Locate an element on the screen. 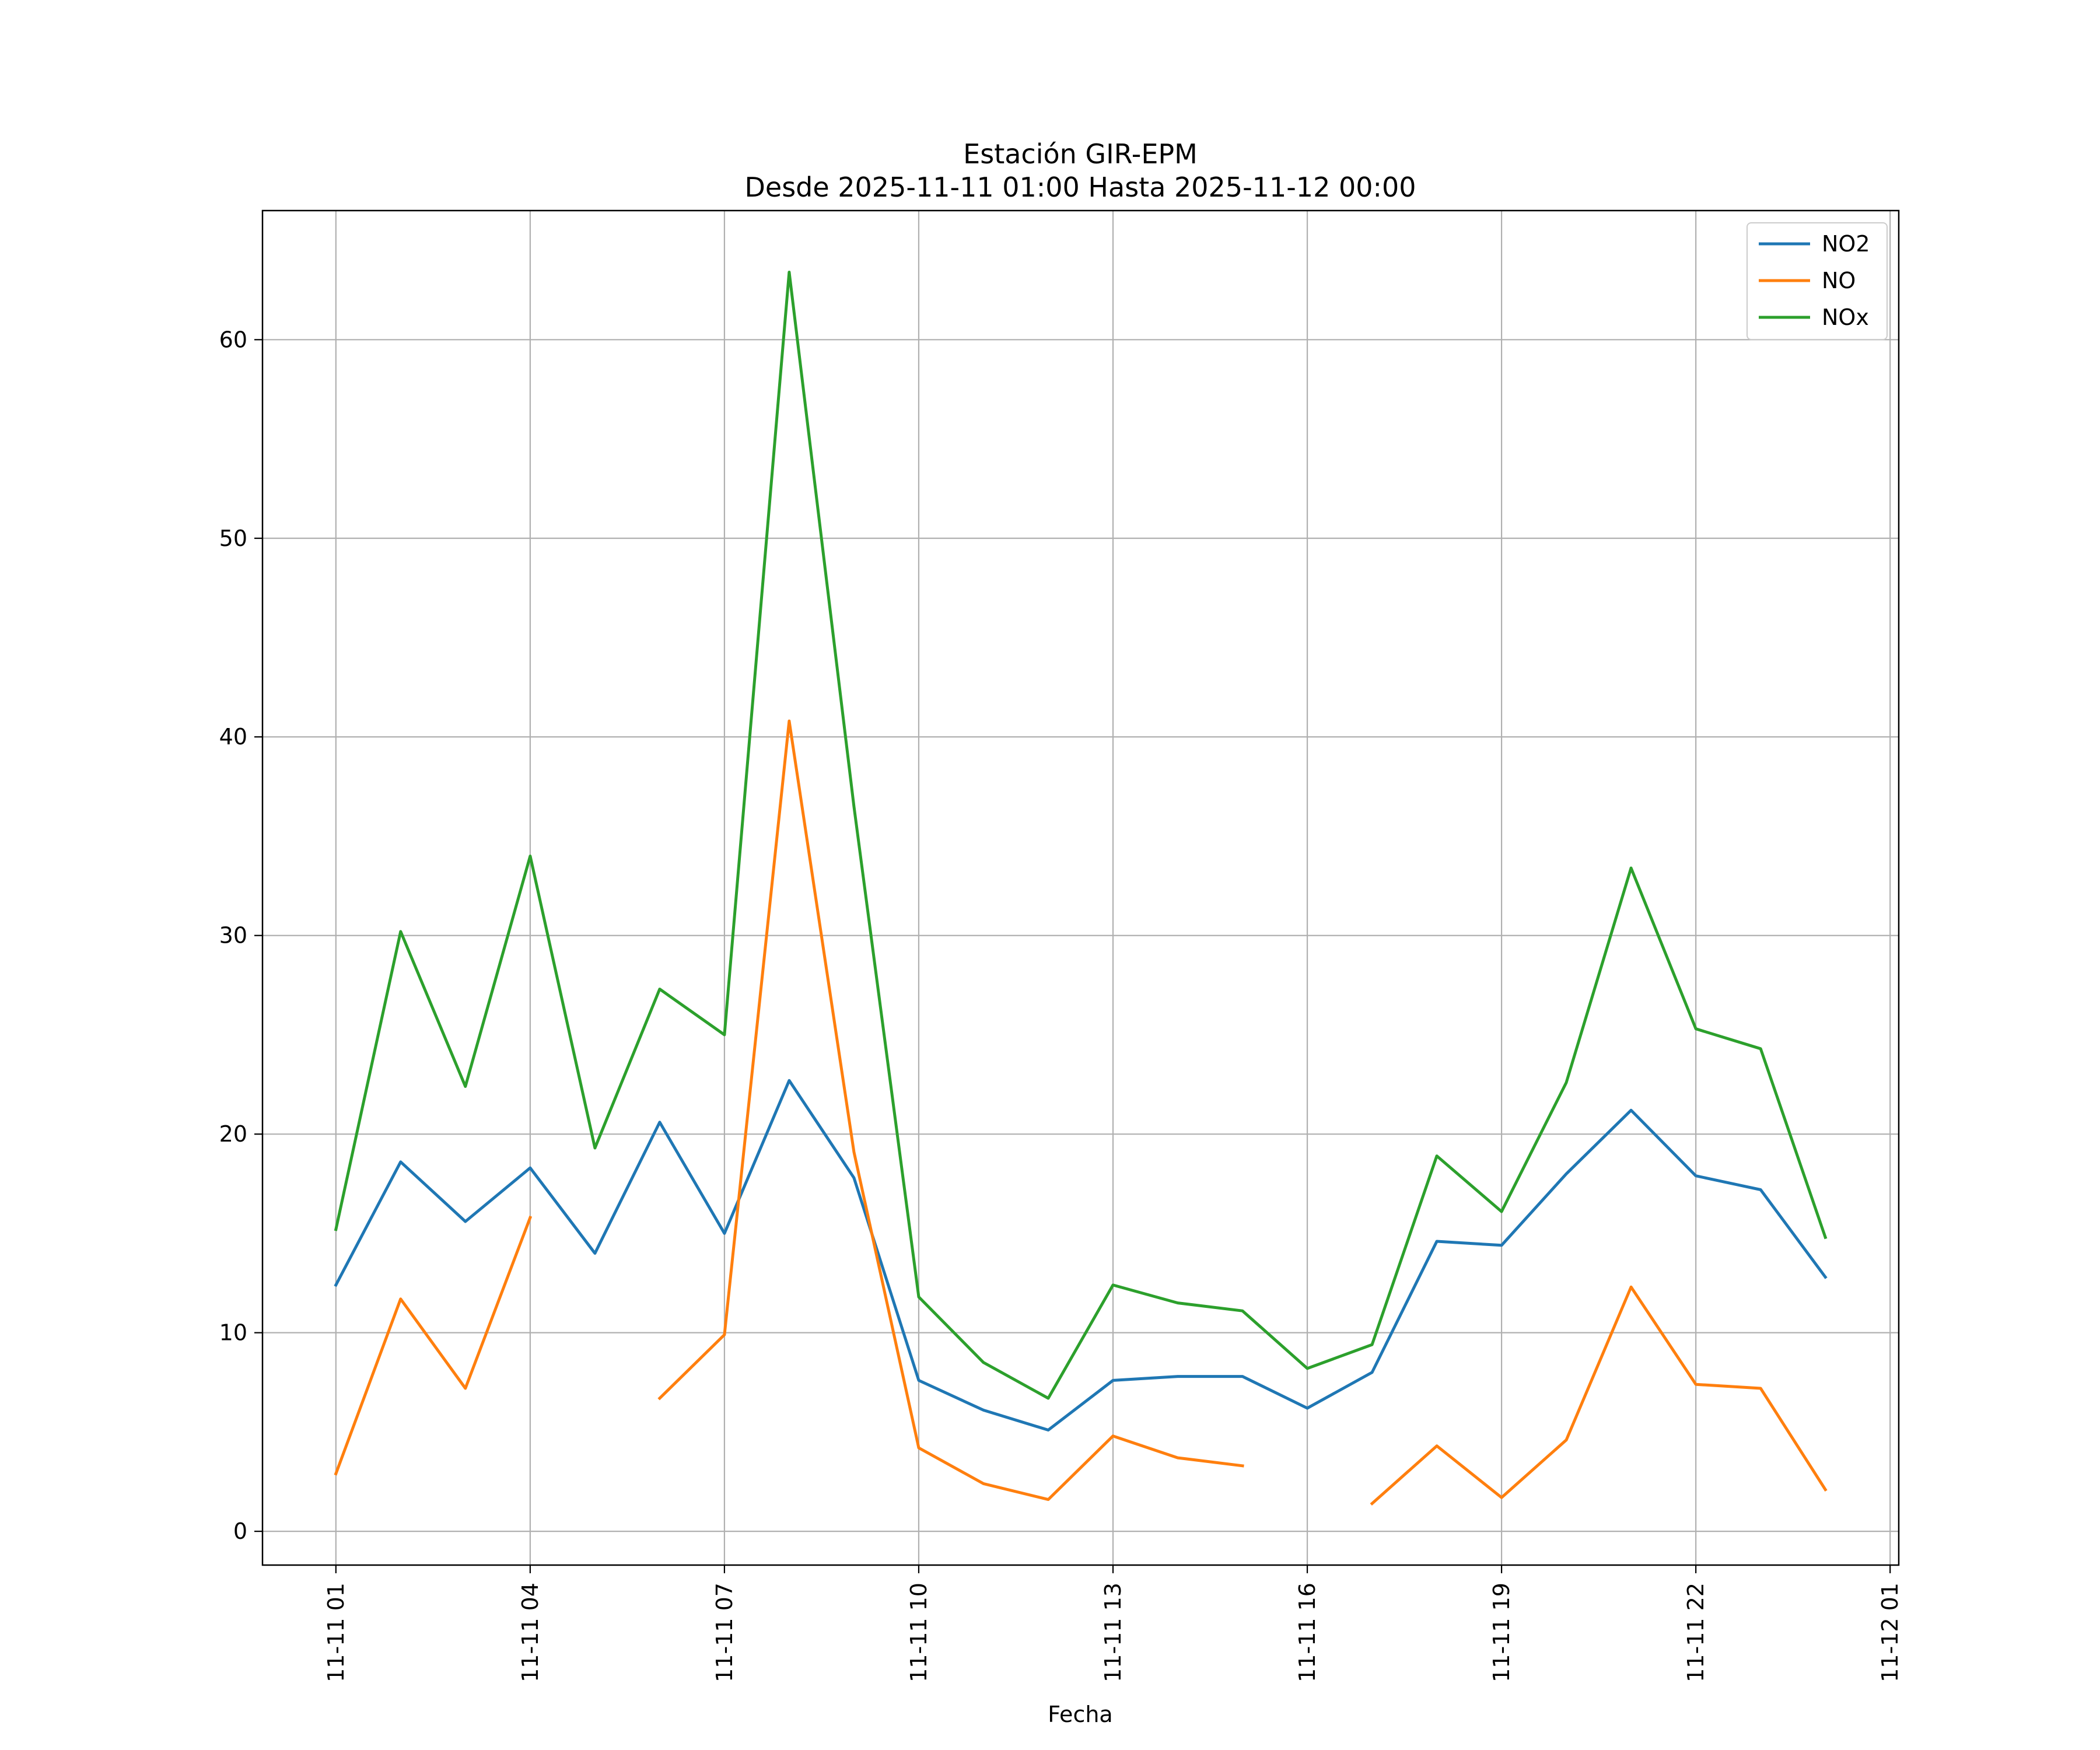 This screenshot has height=1750, width=2100. y-tick-label: 10 is located at coordinates (233, 1333).